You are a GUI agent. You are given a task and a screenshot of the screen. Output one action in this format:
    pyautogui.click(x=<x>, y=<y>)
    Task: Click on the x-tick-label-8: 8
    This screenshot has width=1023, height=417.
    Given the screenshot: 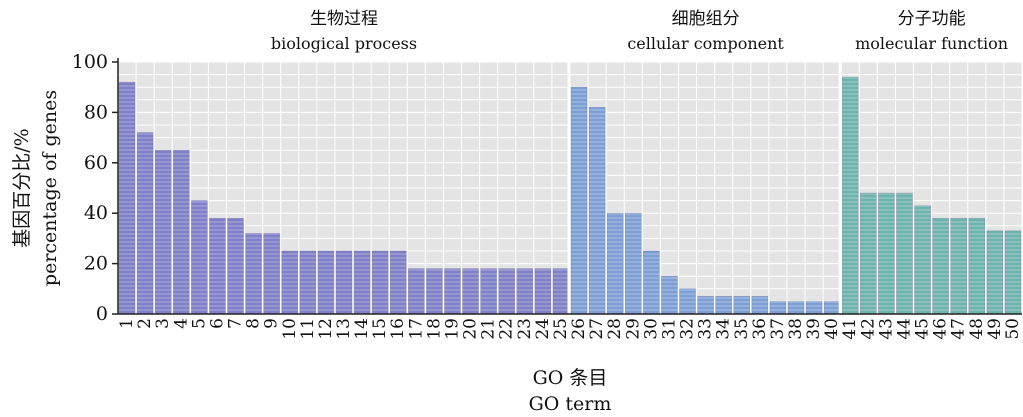 What is the action you would take?
    pyautogui.click(x=254, y=323)
    